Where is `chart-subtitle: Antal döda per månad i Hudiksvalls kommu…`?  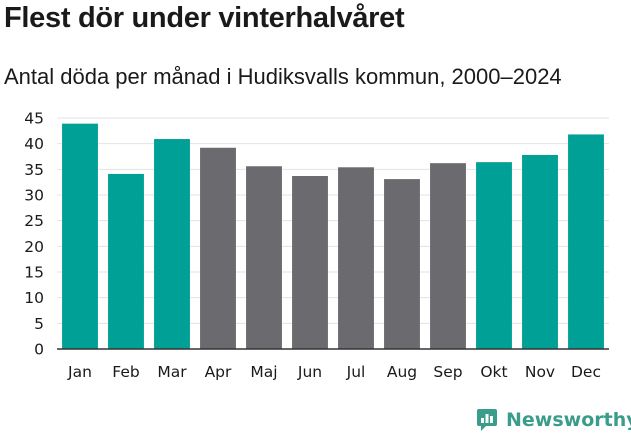 chart-subtitle: Antal döda per månad i Hudiksvalls kommu… is located at coordinates (283, 76).